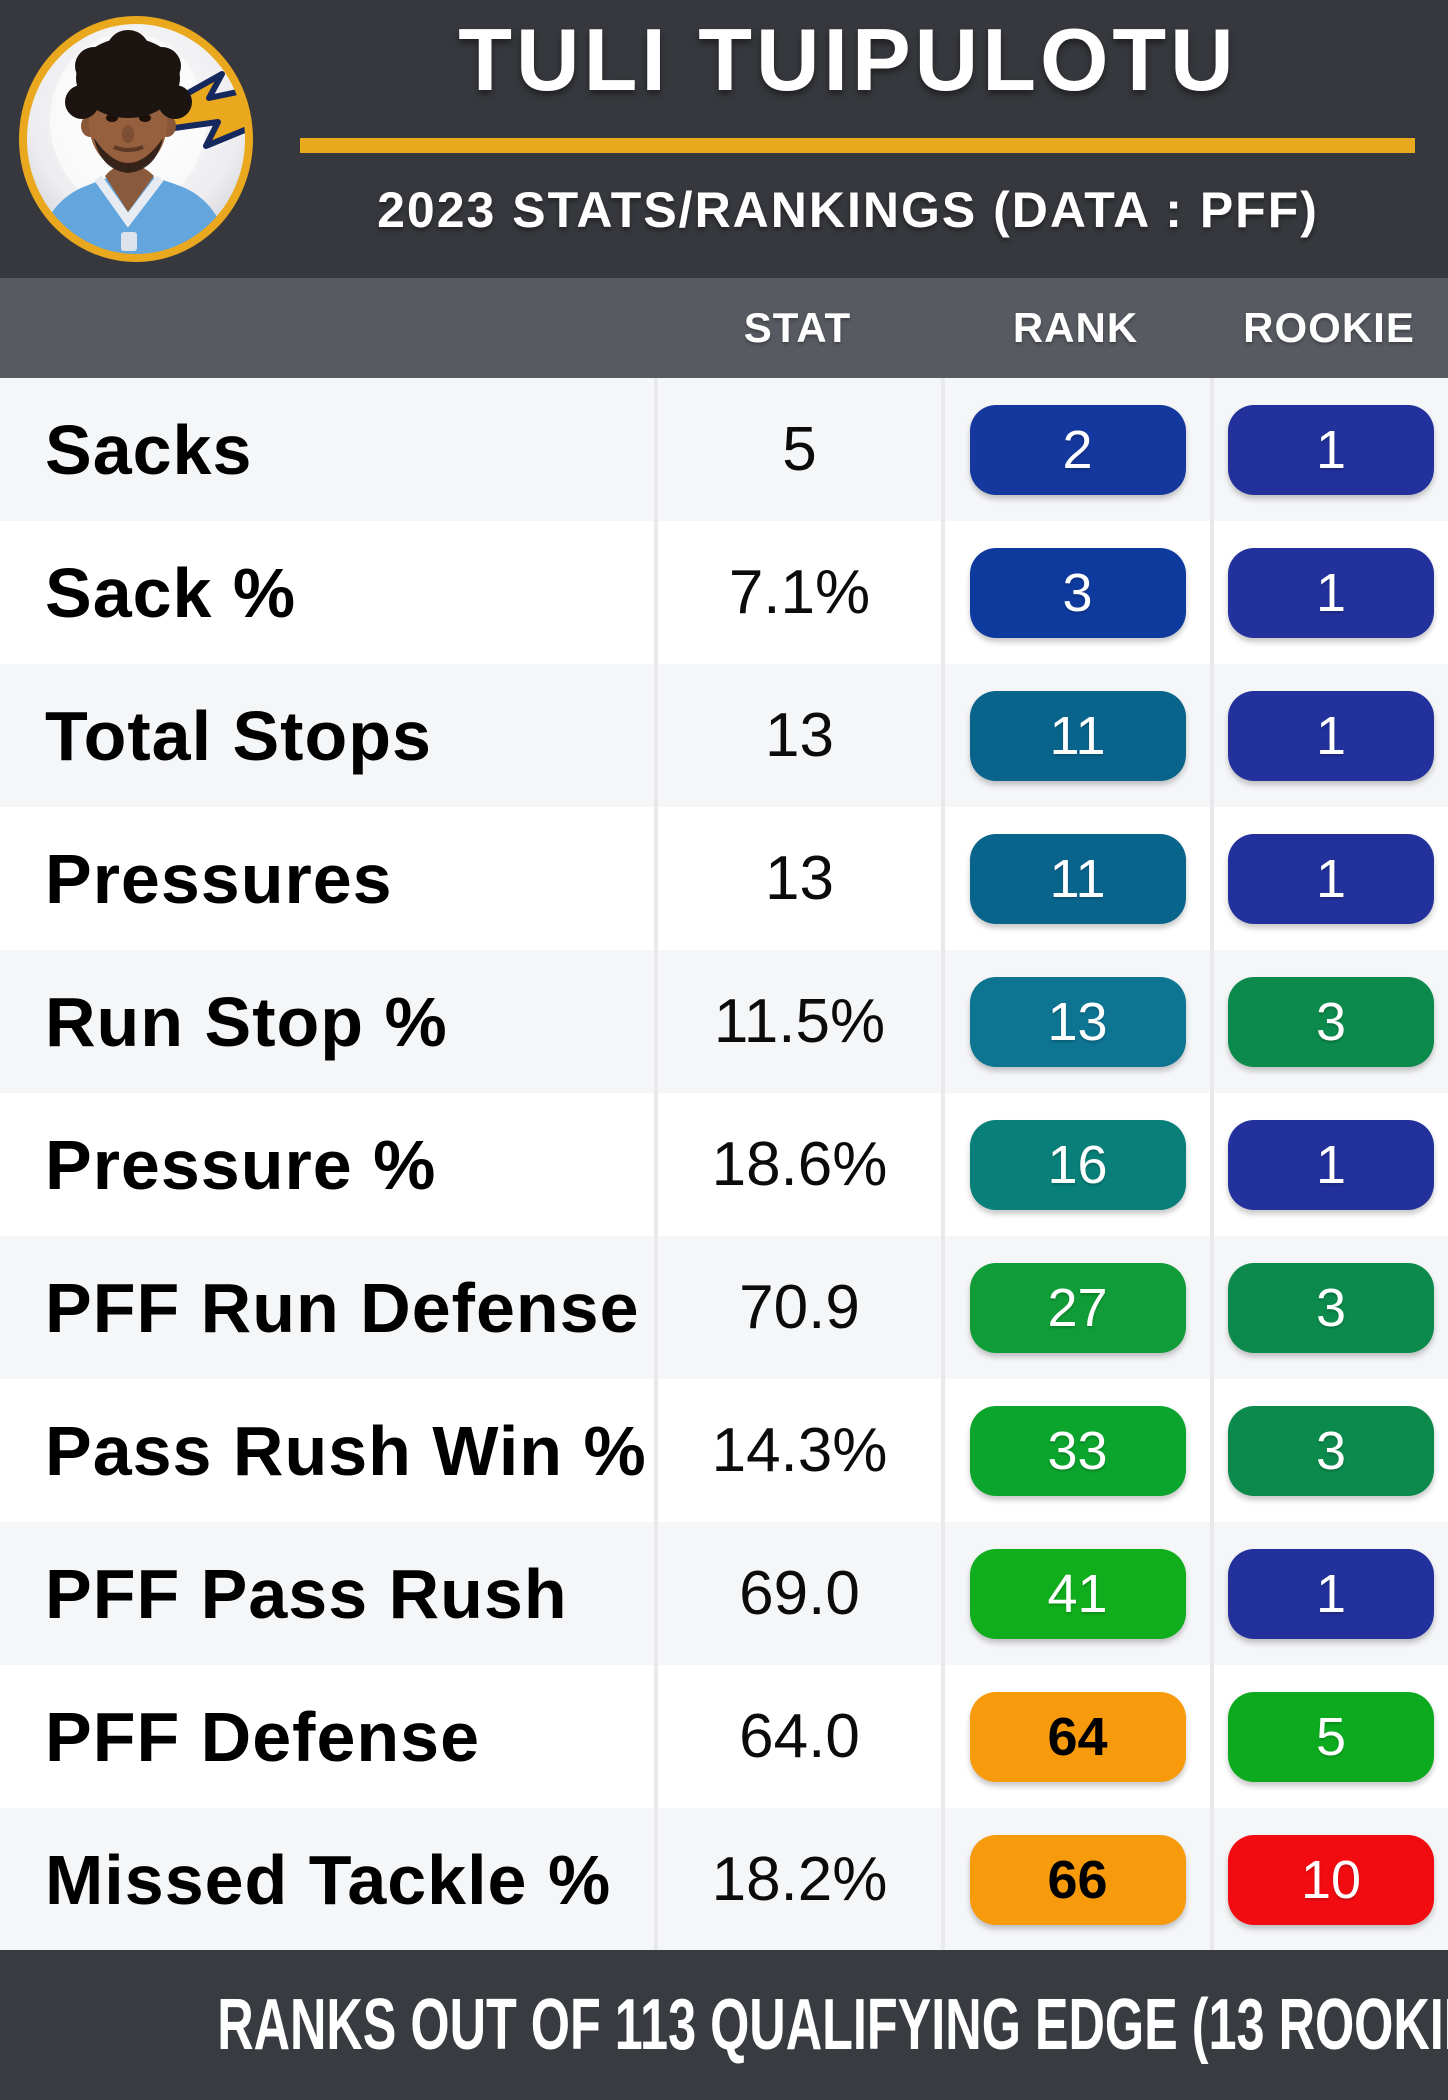 This screenshot has width=1448, height=2100. Describe the element at coordinates (799, 1021) in the screenshot. I see `stat-value: 11.5%` at that location.